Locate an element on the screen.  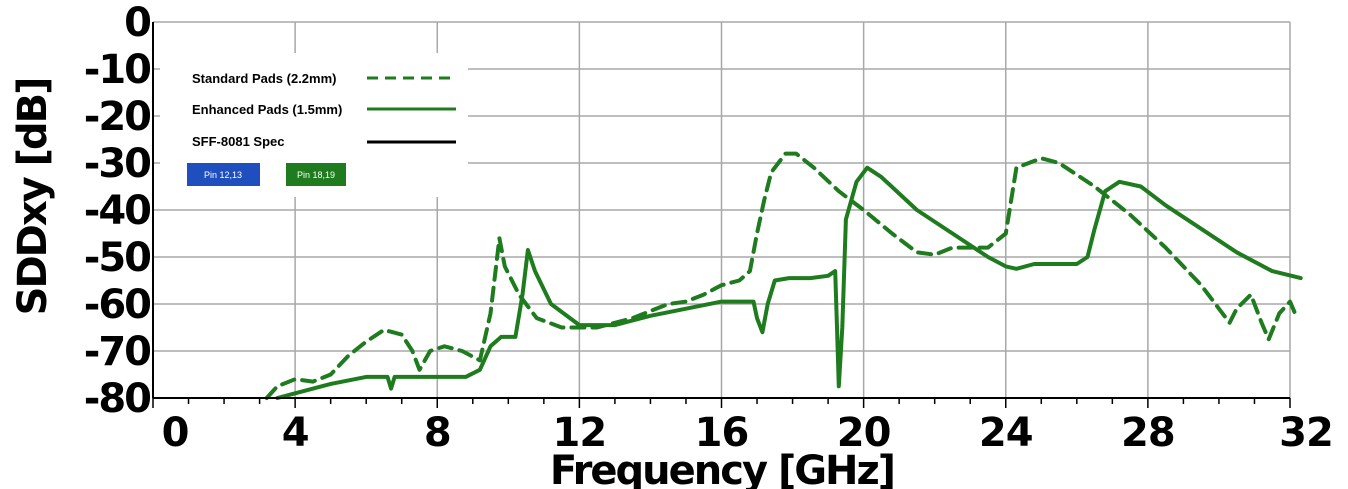
x-tick-label: 16 is located at coordinates (722, 433).